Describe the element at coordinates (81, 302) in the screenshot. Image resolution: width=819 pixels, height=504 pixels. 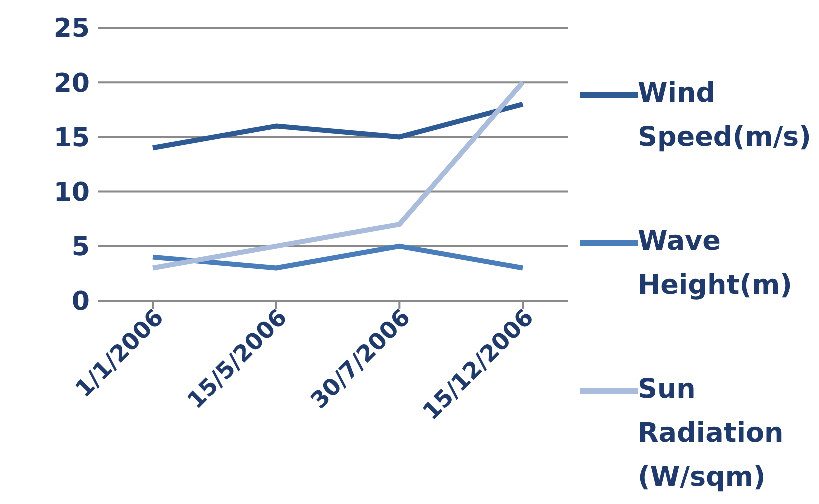
I see `y-tick-label: 0` at that location.